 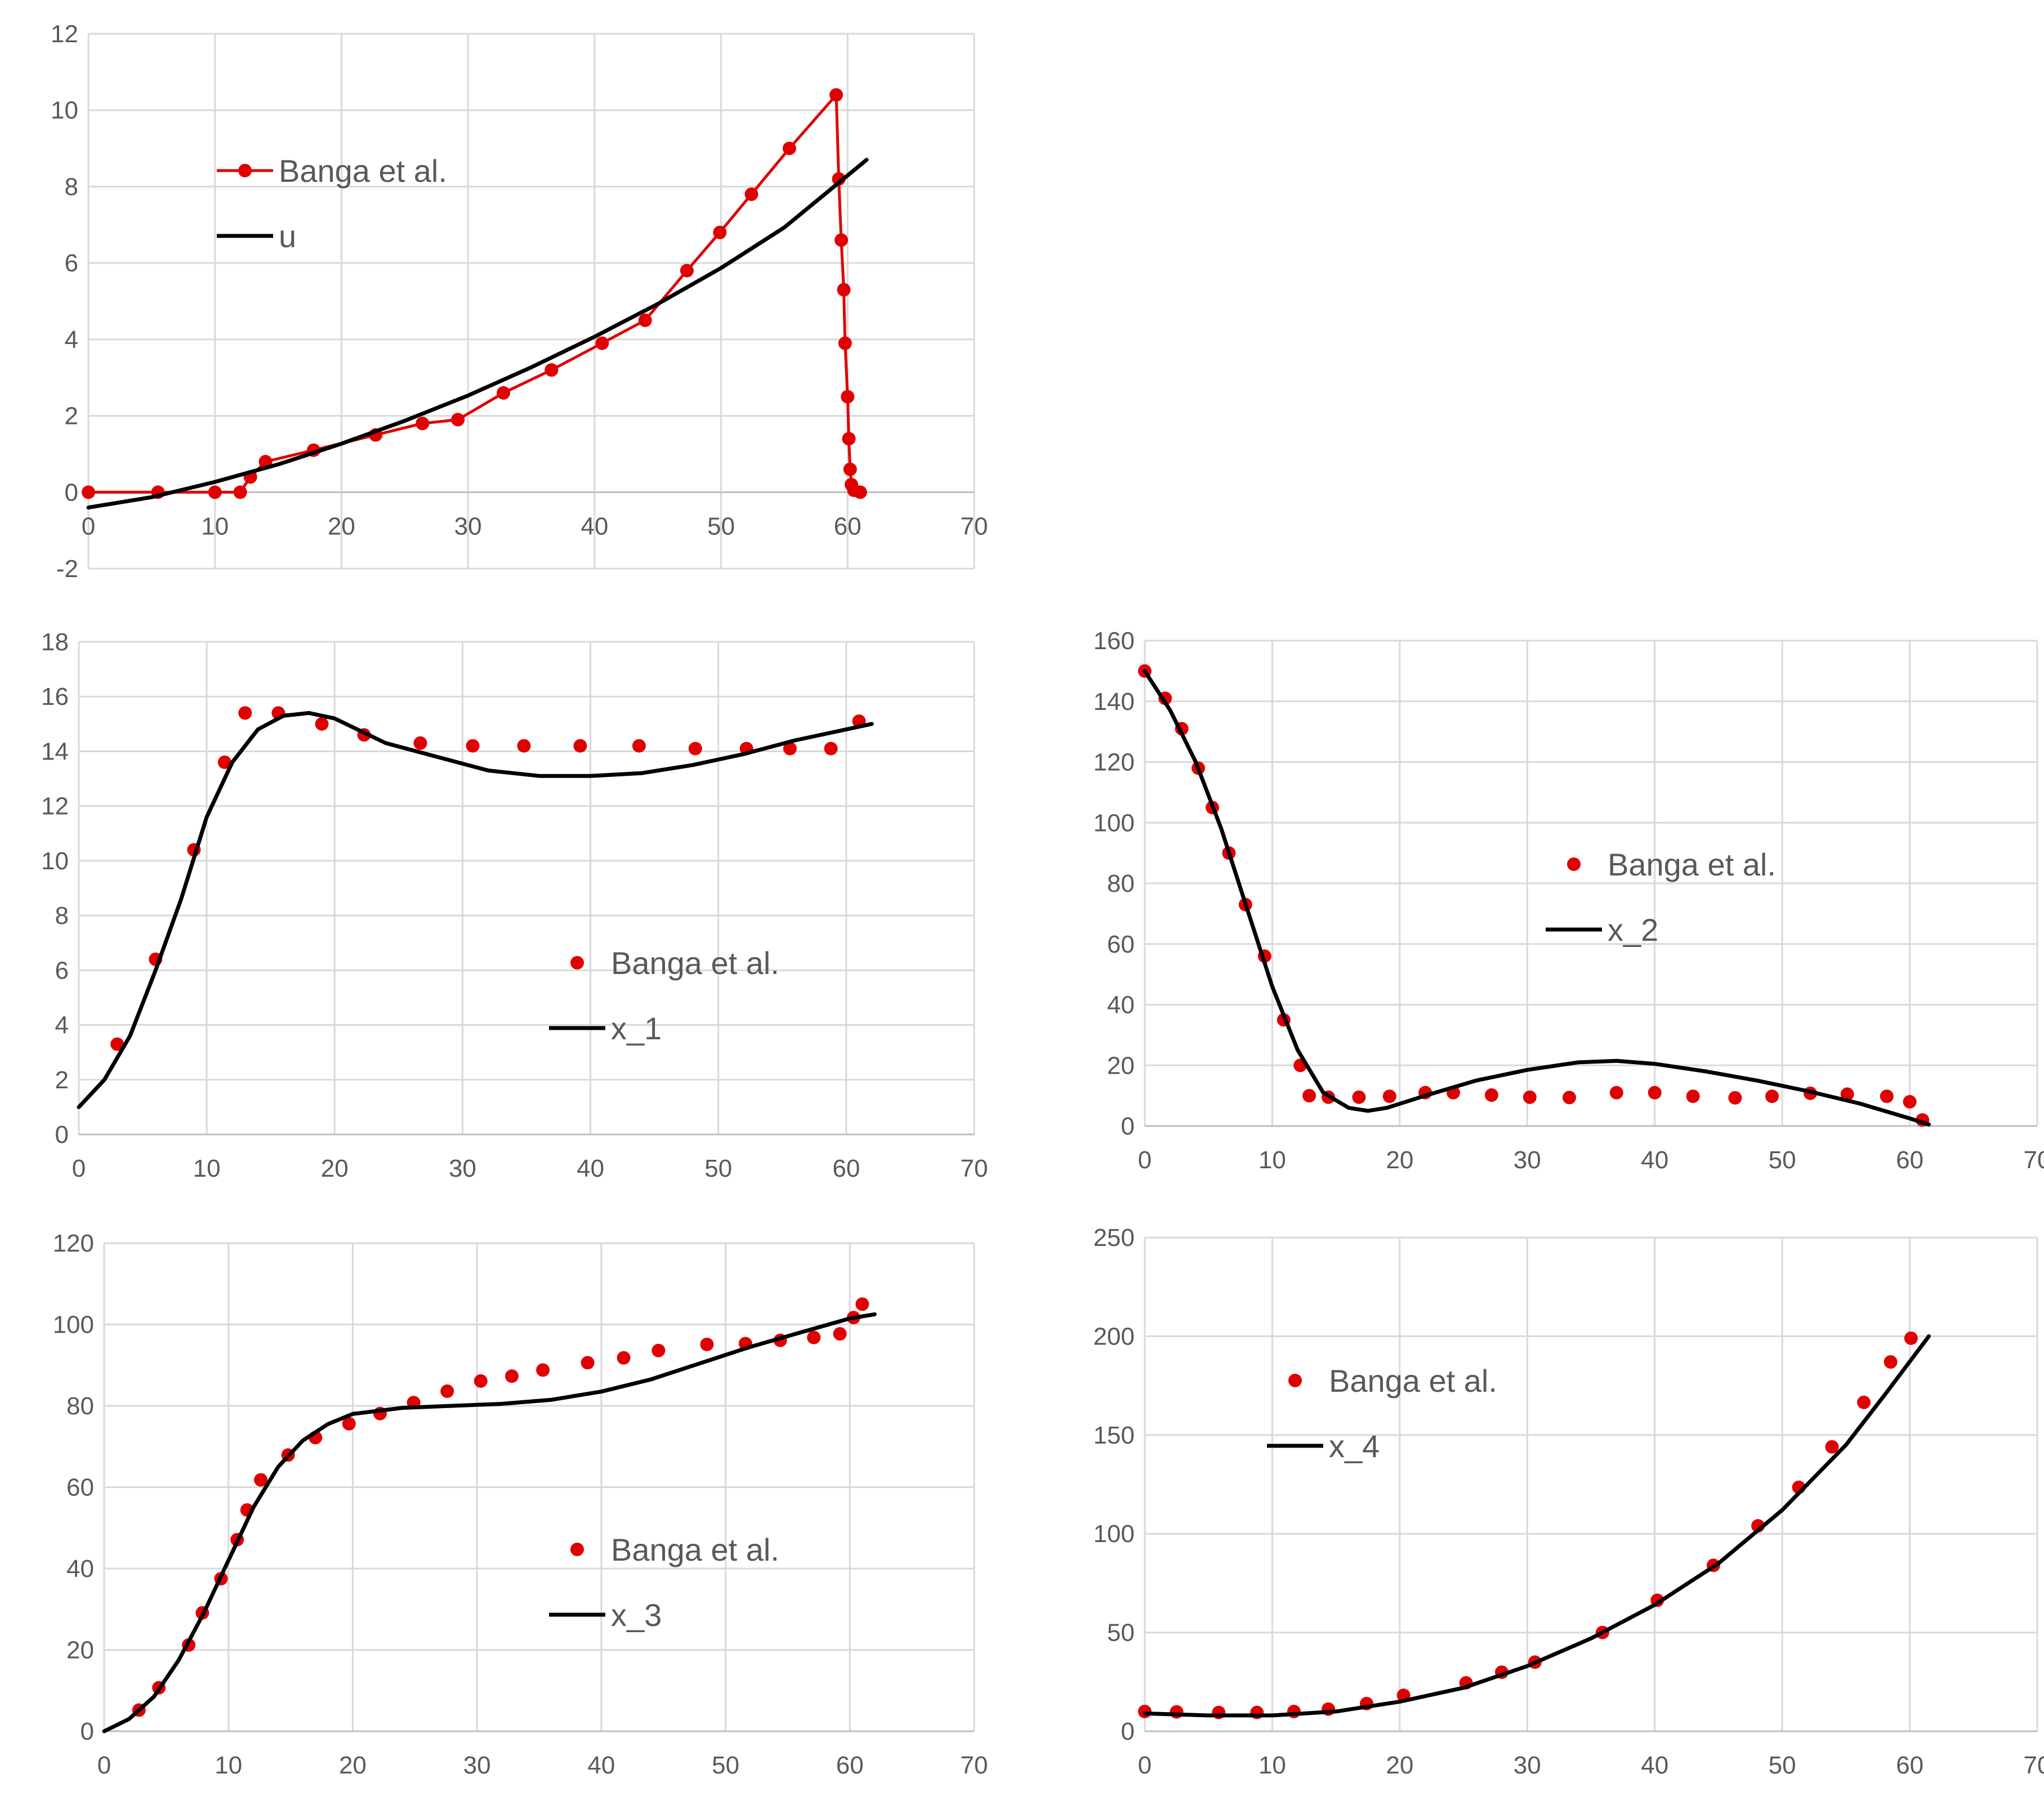 I want to click on series-line-Banga et al., so click(x=474, y=293).